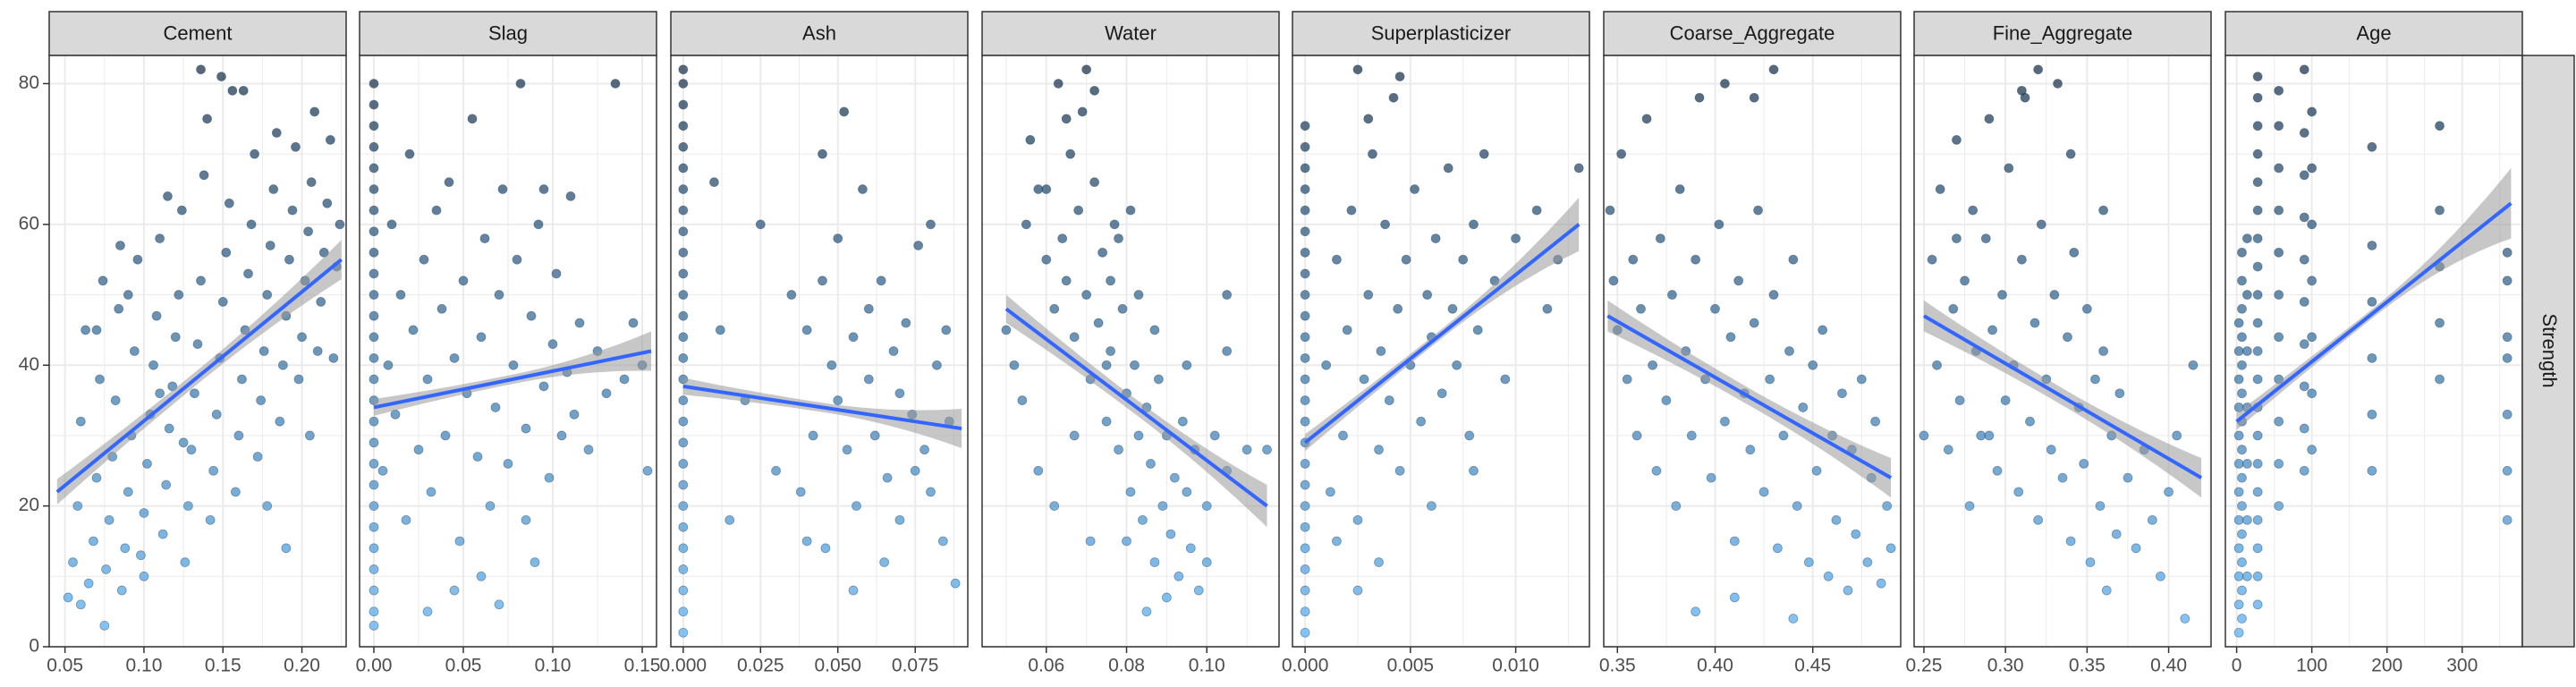  Describe the element at coordinates (799, 661) in the screenshot. I see `x-axis: 0.000 0.025 0.050 0.075` at that location.